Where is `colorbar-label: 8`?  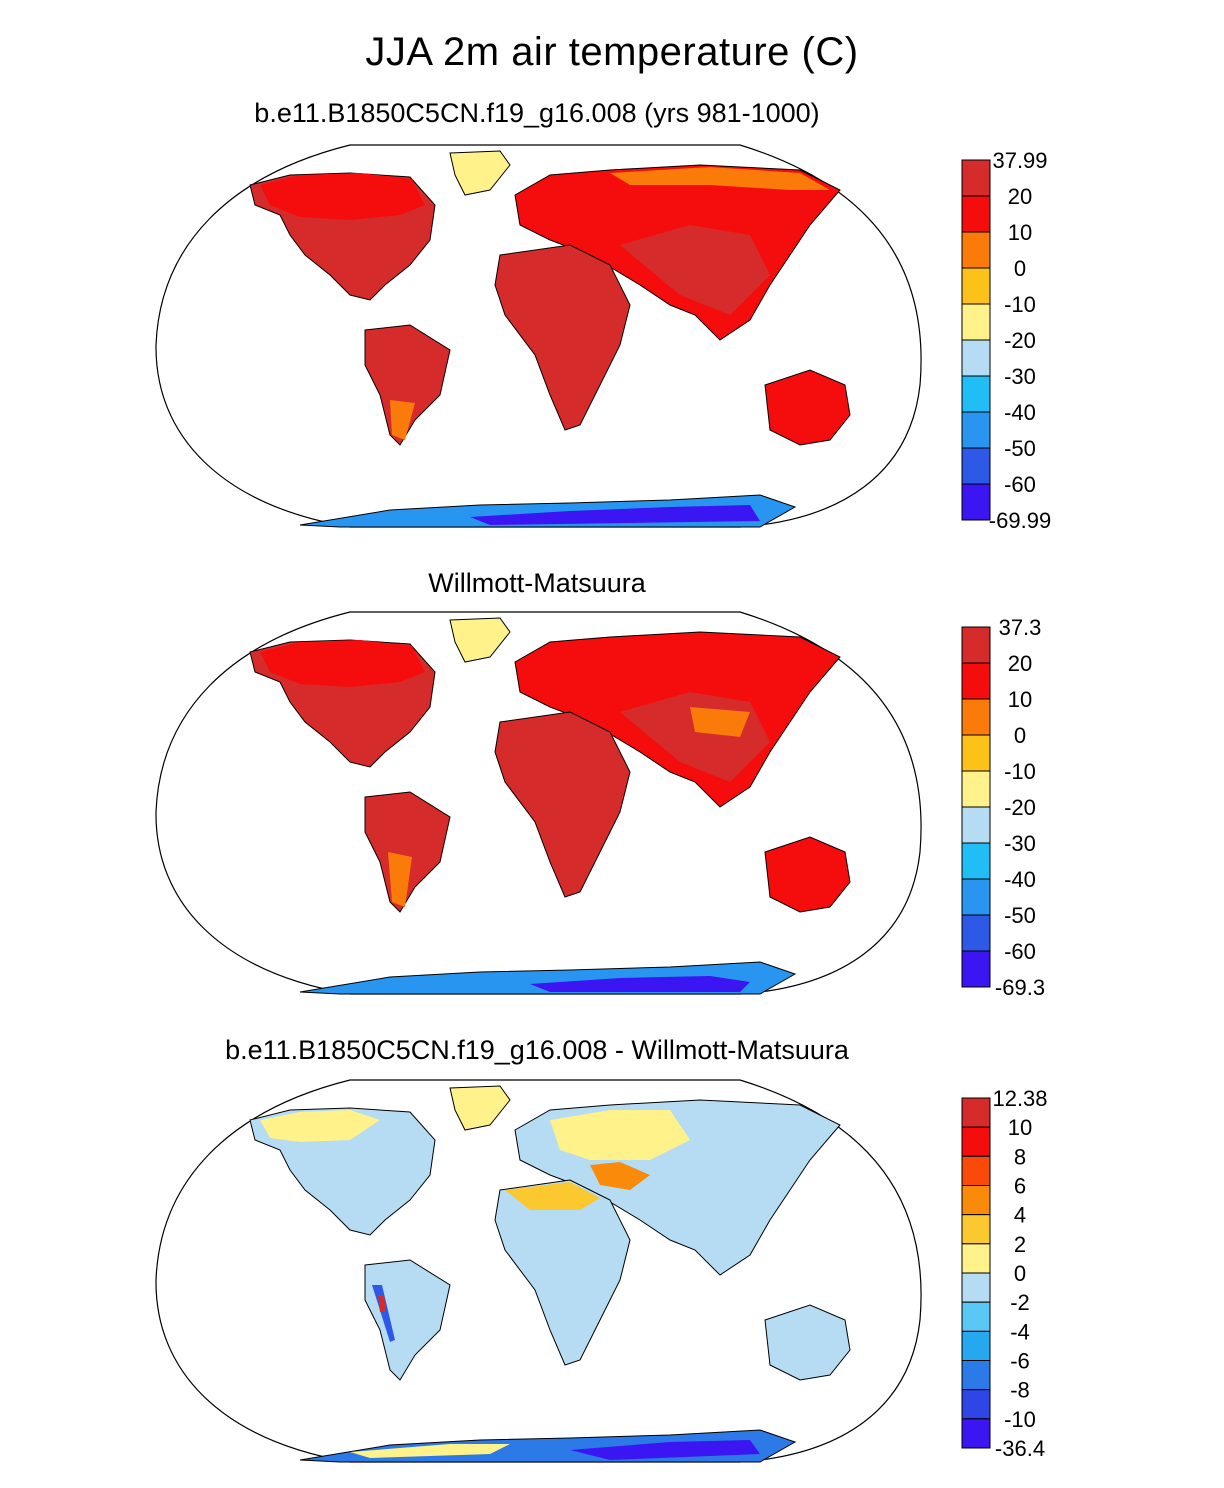
colorbar-label: 8 is located at coordinates (1020, 1156).